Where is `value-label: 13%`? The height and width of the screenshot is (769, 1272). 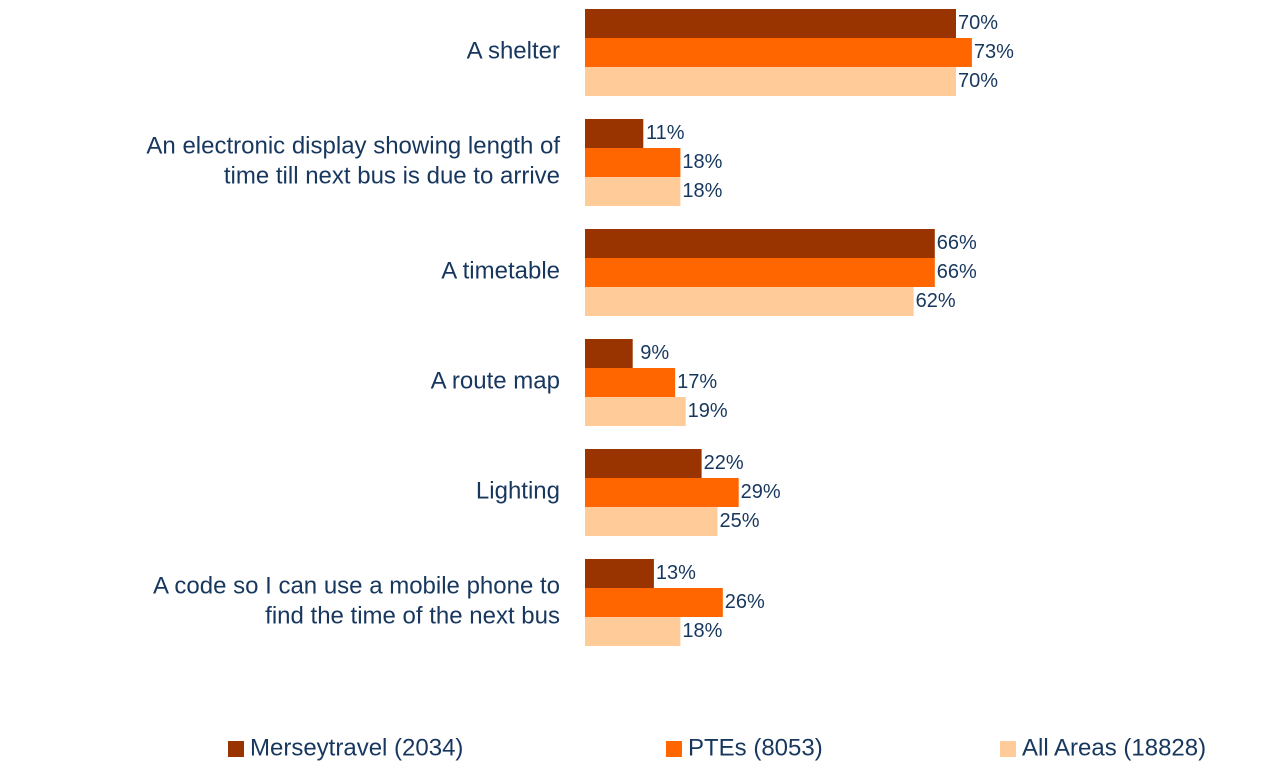
value-label: 13% is located at coordinates (676, 573).